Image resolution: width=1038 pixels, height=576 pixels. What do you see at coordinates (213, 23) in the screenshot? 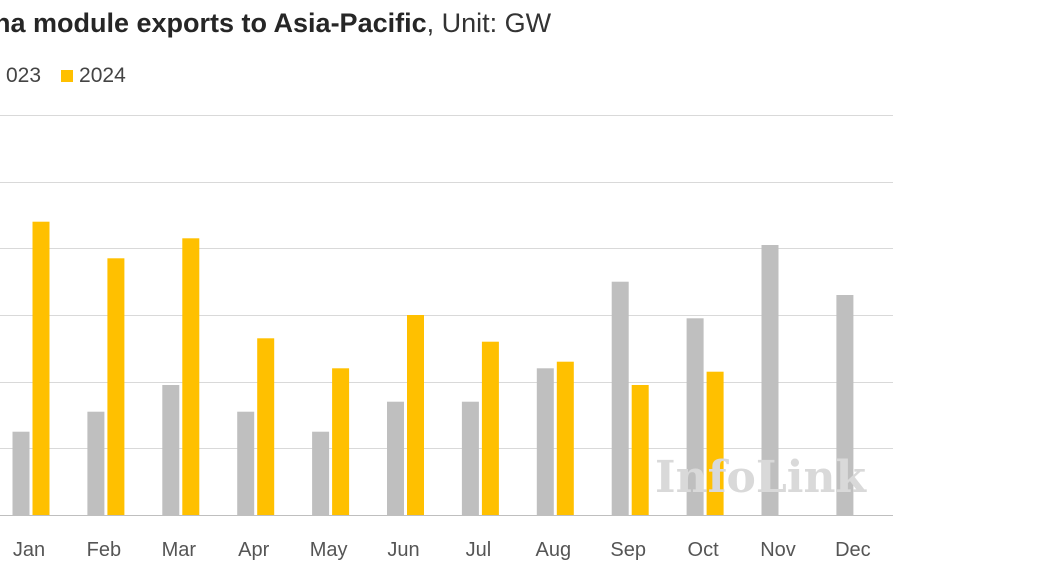
I see `chart-title-main: na module exports to Asia-Pacific` at bounding box center [213, 23].